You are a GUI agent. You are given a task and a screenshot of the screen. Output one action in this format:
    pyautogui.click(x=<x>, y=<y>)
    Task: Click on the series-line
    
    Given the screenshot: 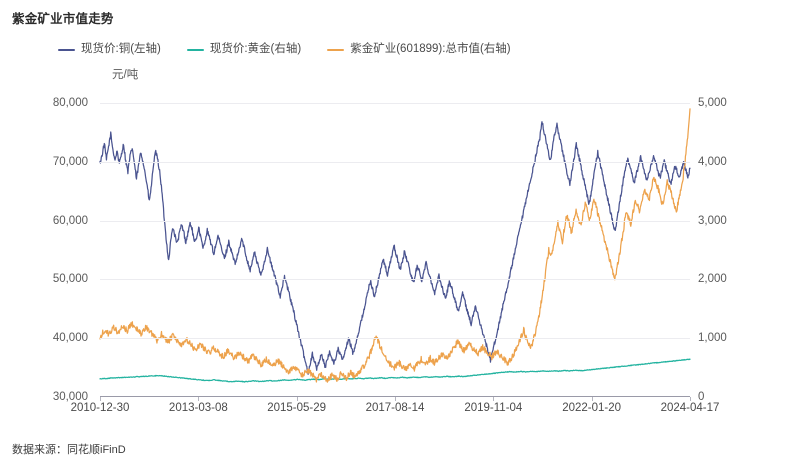 What is the action you would take?
    pyautogui.click(x=395, y=370)
    